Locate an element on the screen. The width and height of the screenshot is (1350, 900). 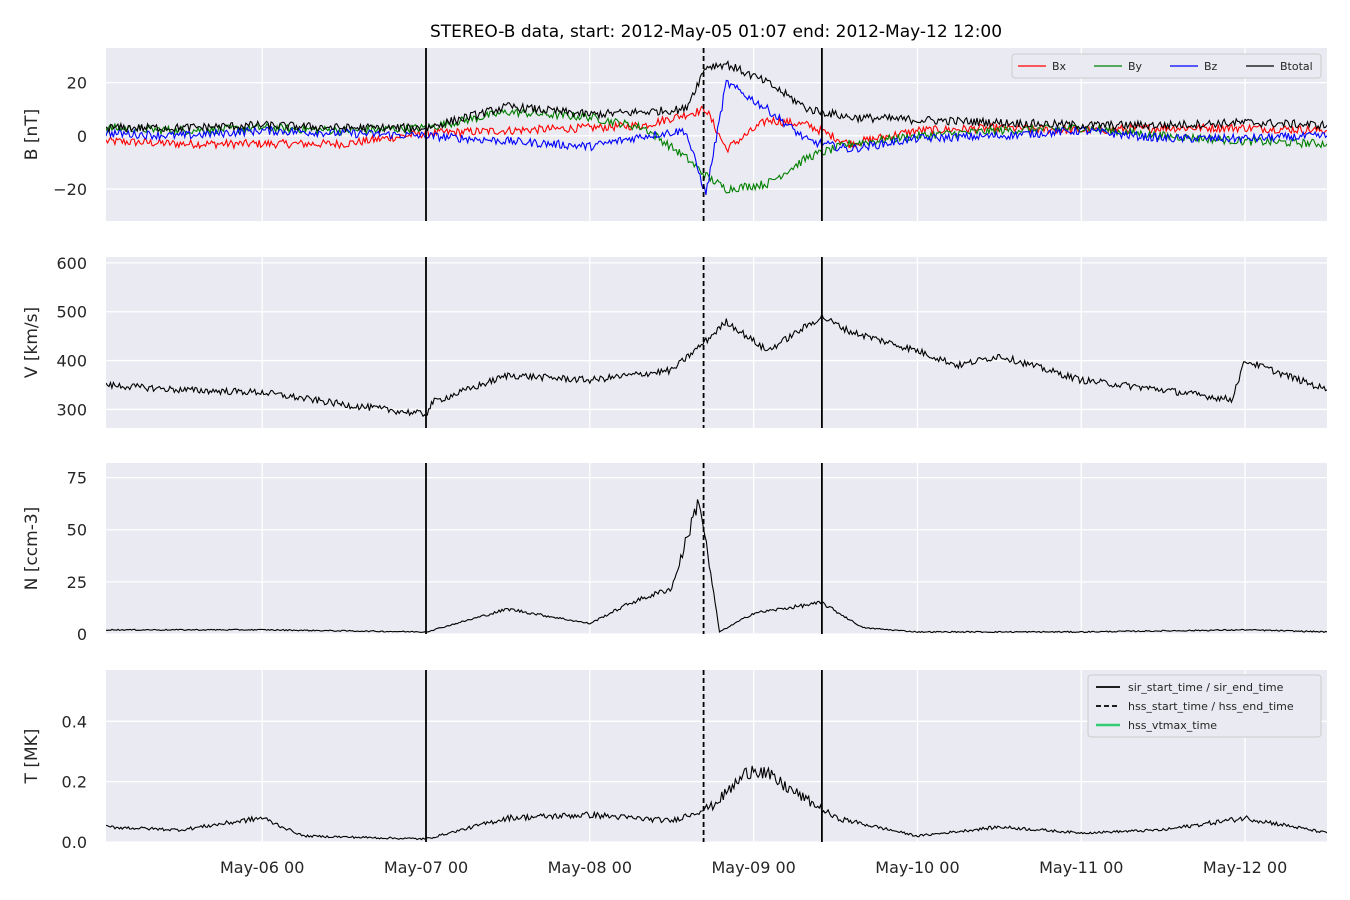
y-axis-label: T [MK] is located at coordinates (32, 757).